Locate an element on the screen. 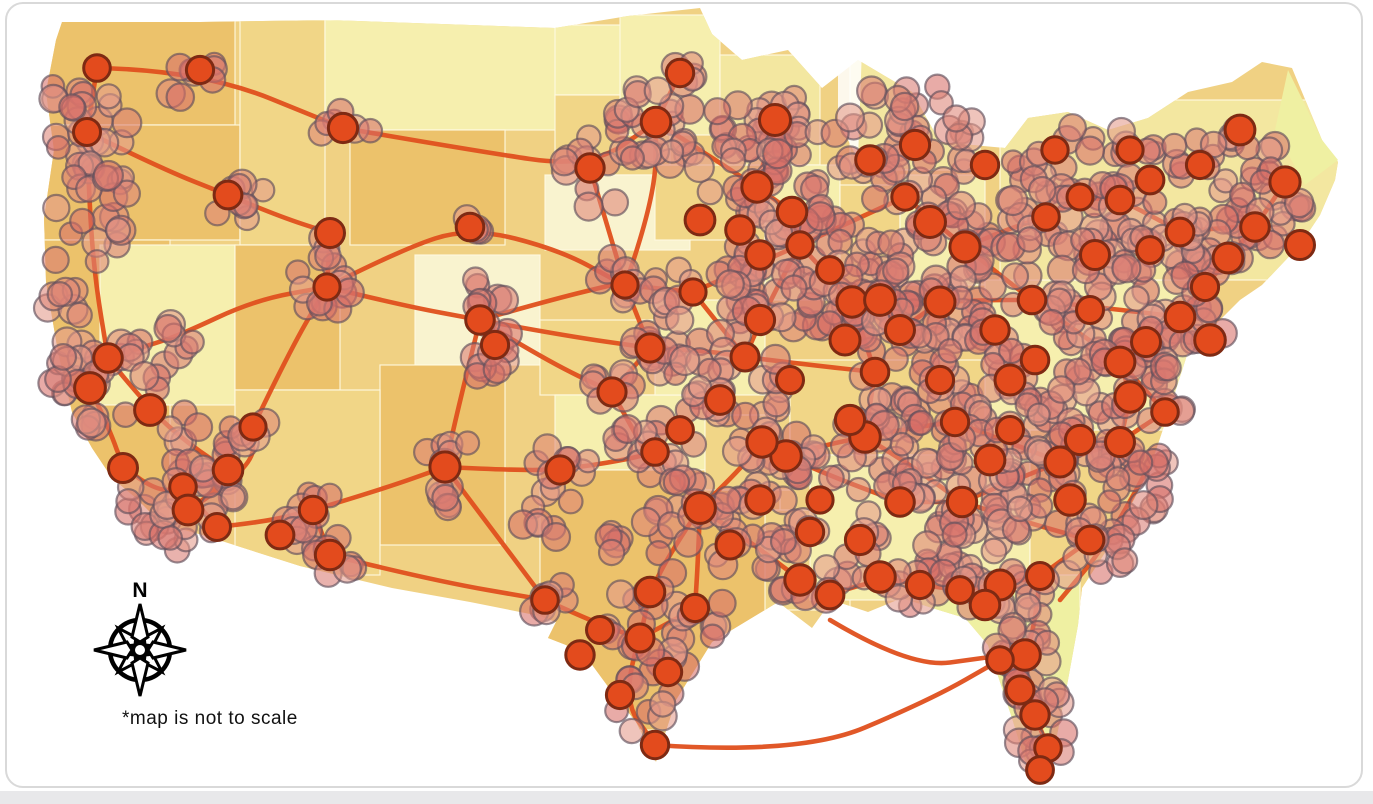  state-patch is located at coordinates (442, 75).